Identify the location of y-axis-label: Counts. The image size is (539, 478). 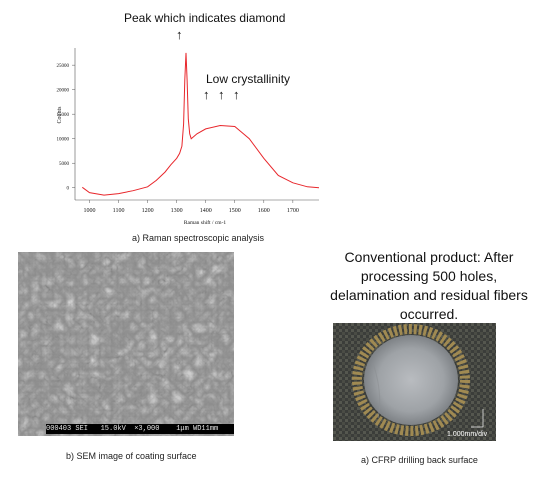
(60, 115).